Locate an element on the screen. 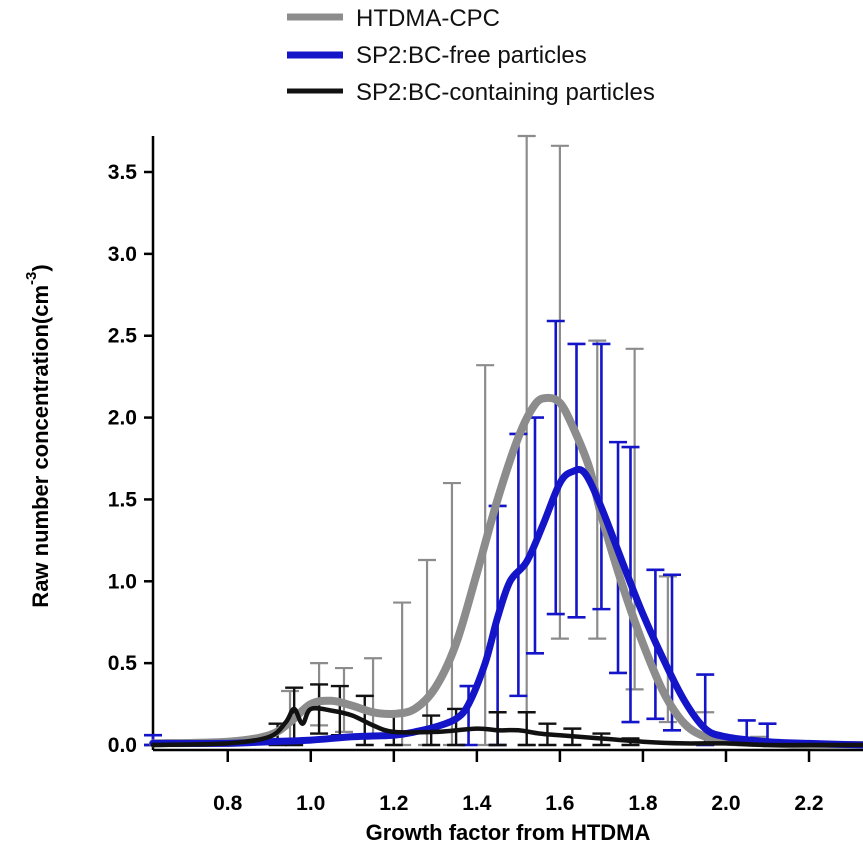 The width and height of the screenshot is (863, 846). x-tick-label: 2.0 is located at coordinates (725, 803).